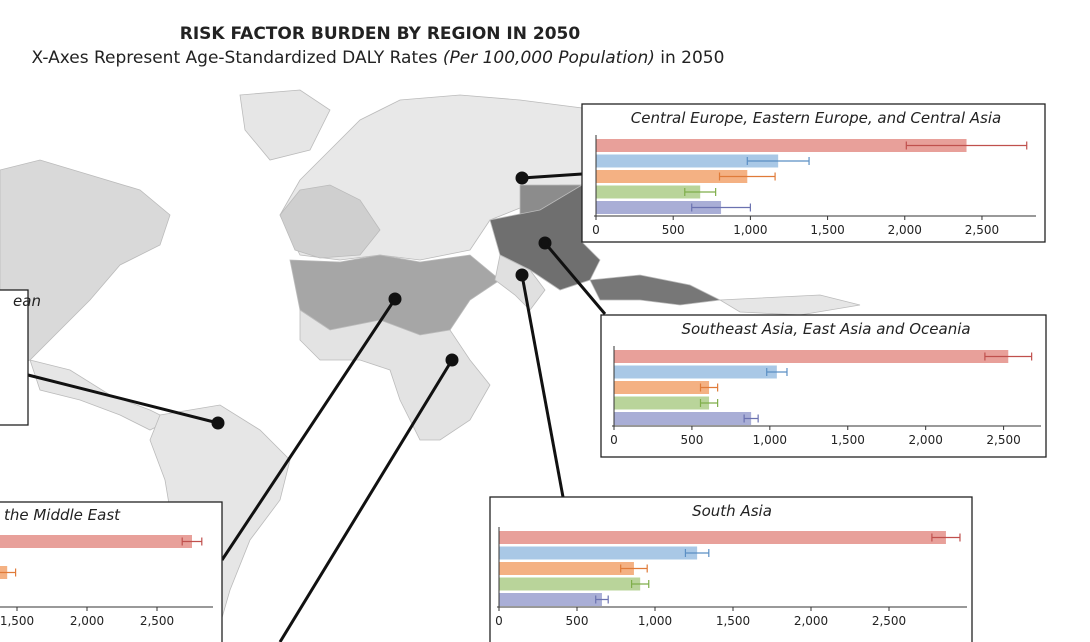 Image resolution: width=1090 pixels, height=642 pixels. What do you see at coordinates (395, 375) in the screenshot?
I see `africa` at bounding box center [395, 375].